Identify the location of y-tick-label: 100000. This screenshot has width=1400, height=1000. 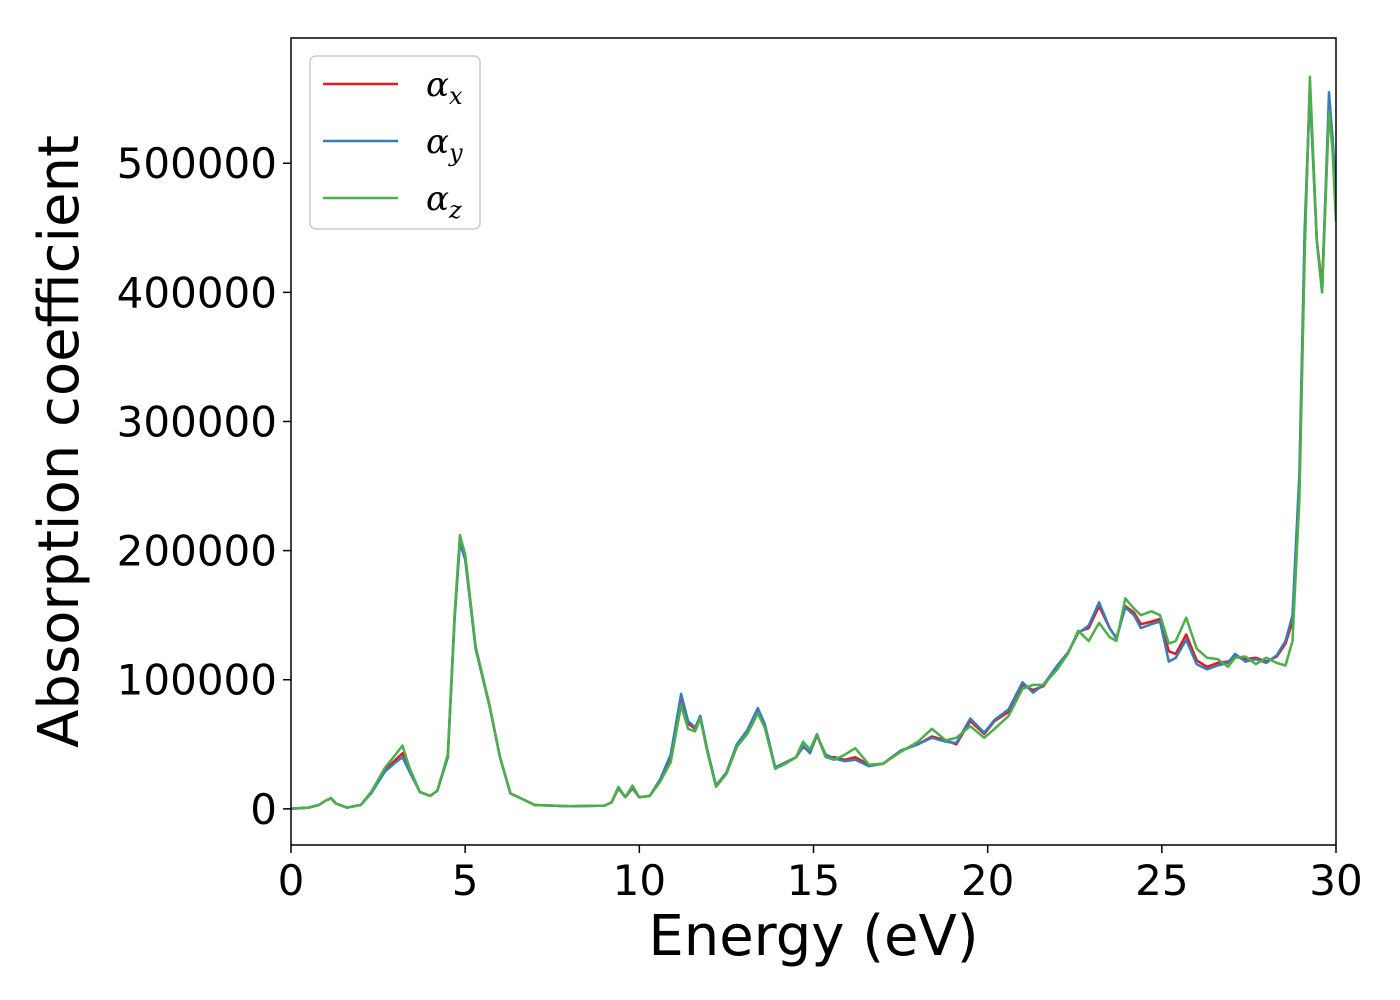
(197, 680).